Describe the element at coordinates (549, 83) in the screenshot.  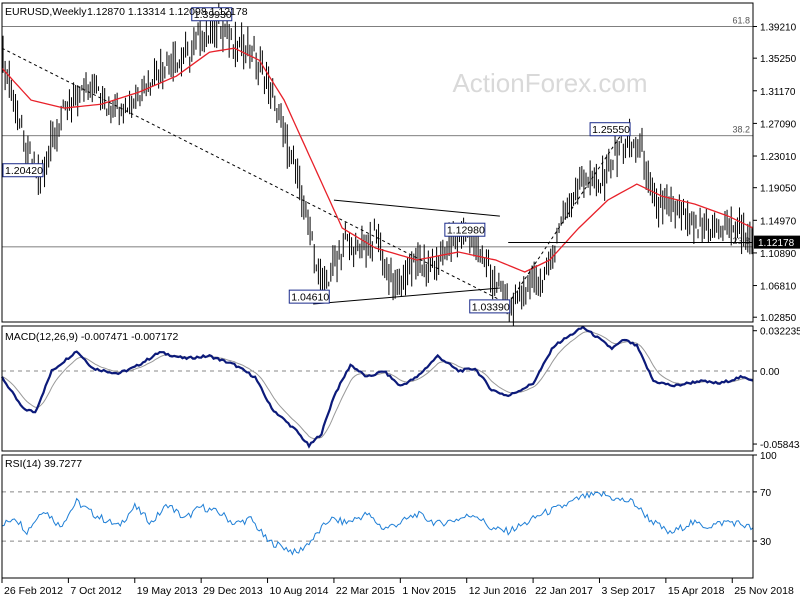
I see `watermark-text: ActionForex.com` at that location.